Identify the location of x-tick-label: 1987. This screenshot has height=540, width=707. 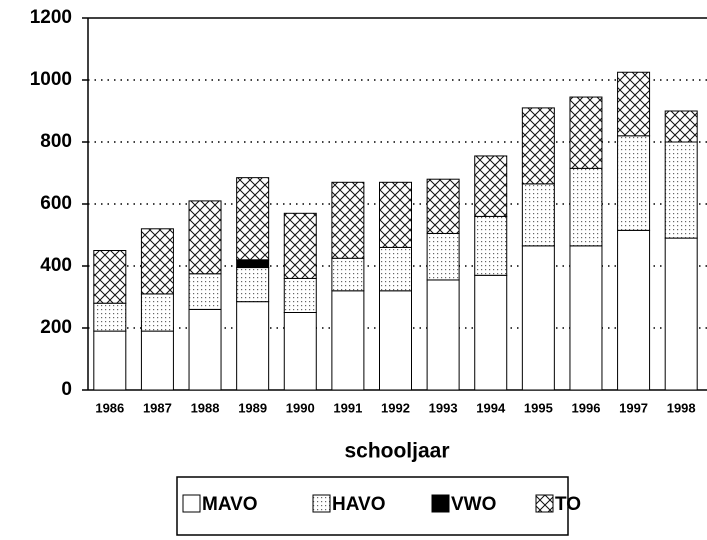
(157, 407).